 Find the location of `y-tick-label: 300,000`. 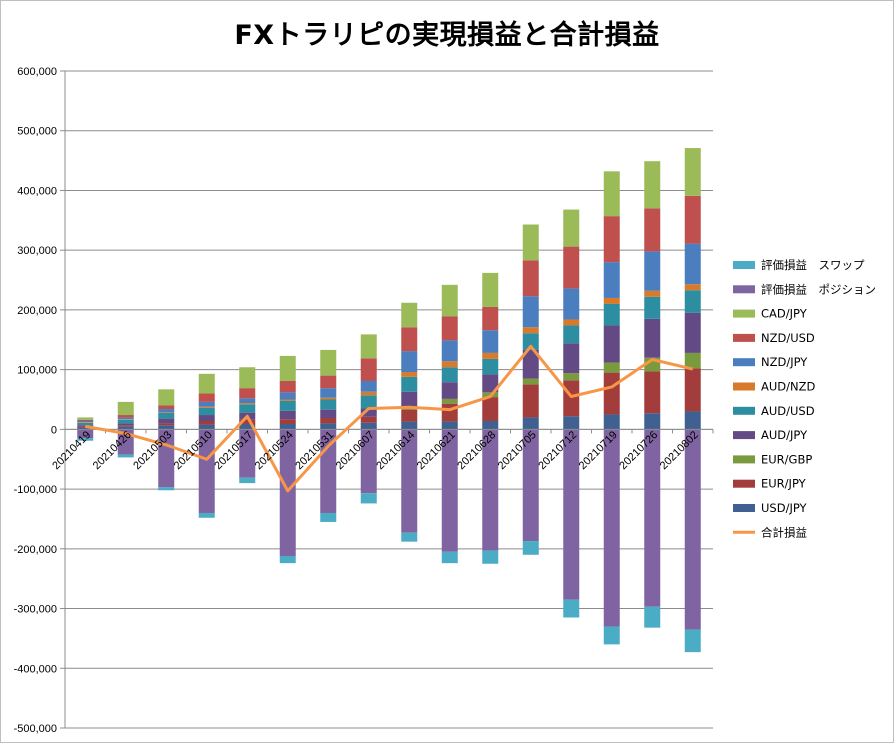

y-tick-label: 300,000 is located at coordinates (37, 251).